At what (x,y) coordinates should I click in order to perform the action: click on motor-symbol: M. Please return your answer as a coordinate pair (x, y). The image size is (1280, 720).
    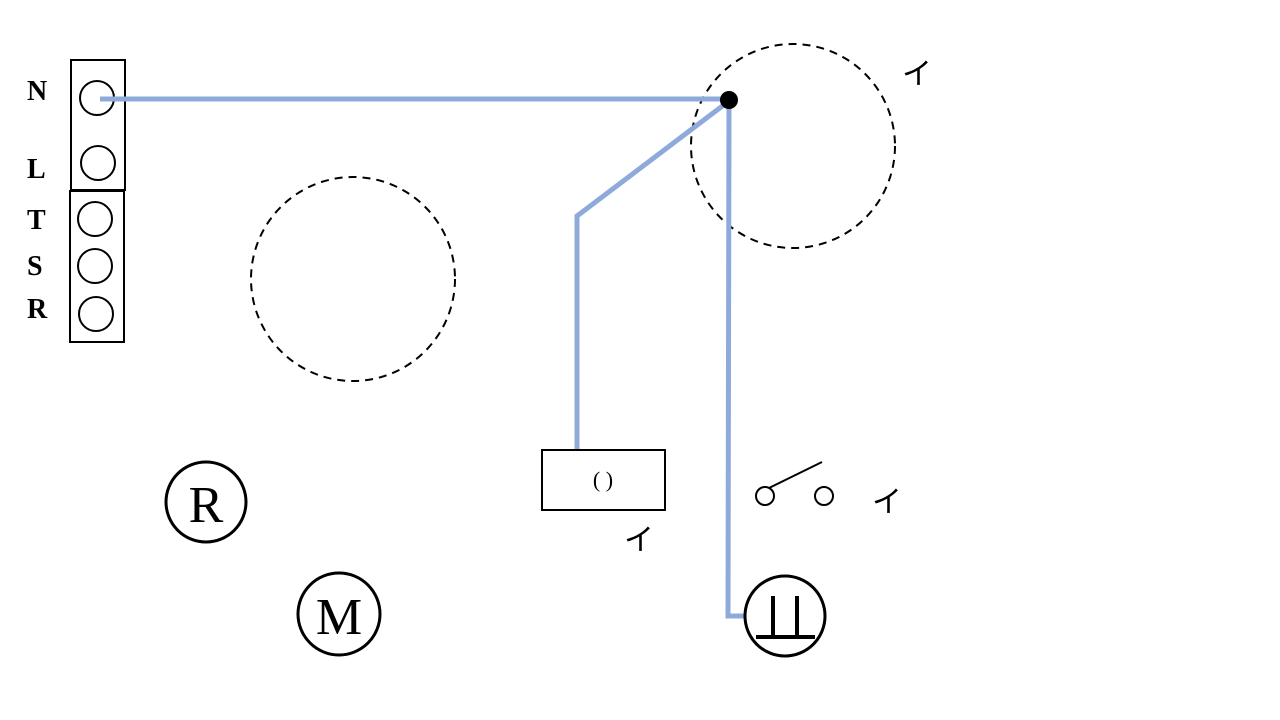
    Looking at the image, I should click on (339, 614).